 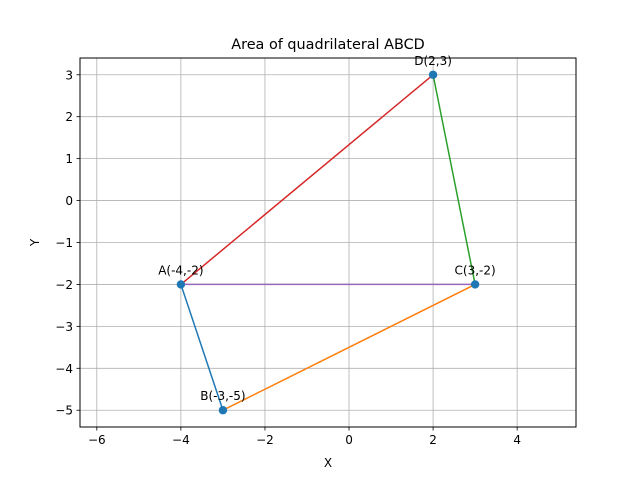 I want to click on point-label-d: D(2,3), so click(x=433, y=61).